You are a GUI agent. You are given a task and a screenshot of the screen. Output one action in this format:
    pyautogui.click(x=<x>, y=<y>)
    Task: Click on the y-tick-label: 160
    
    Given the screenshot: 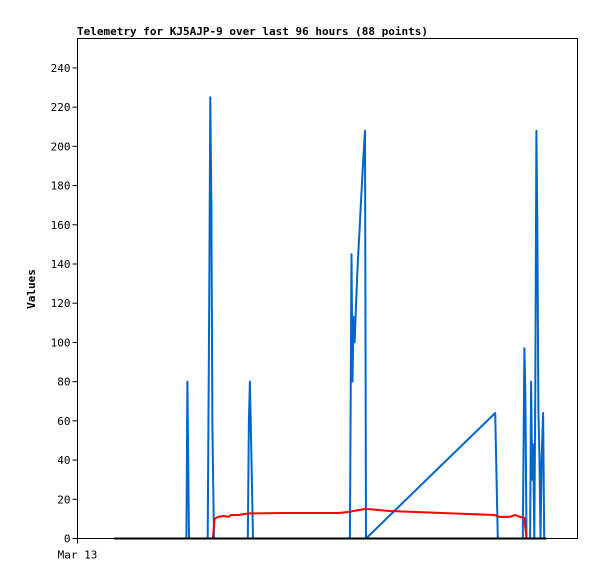 What is the action you would take?
    pyautogui.click(x=61, y=225)
    